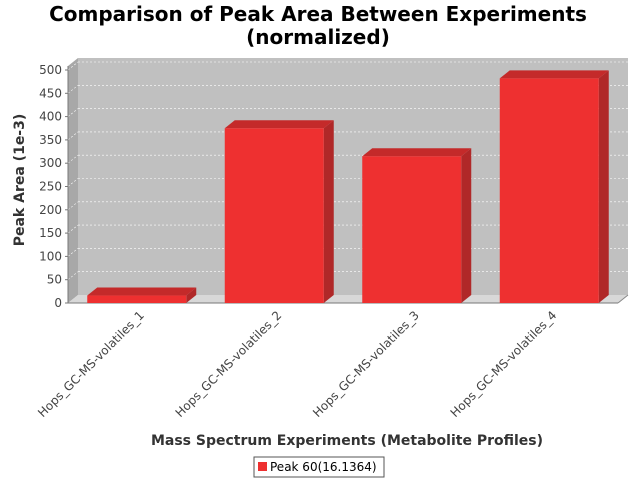 The image size is (640, 480). Describe the element at coordinates (318, 37) in the screenshot. I see `chart-title-line2: (normalized)` at that location.